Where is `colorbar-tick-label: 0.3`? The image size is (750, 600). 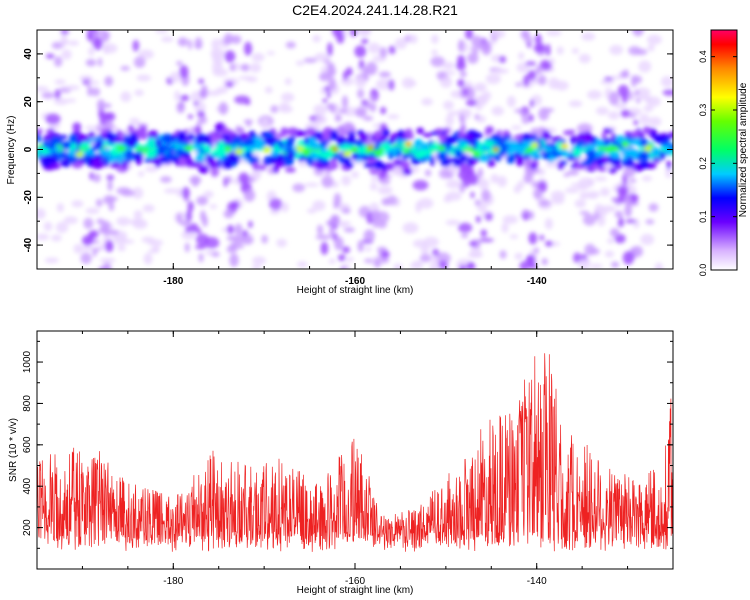
colorbar-tick-label: 0.3 is located at coordinates (703, 110).